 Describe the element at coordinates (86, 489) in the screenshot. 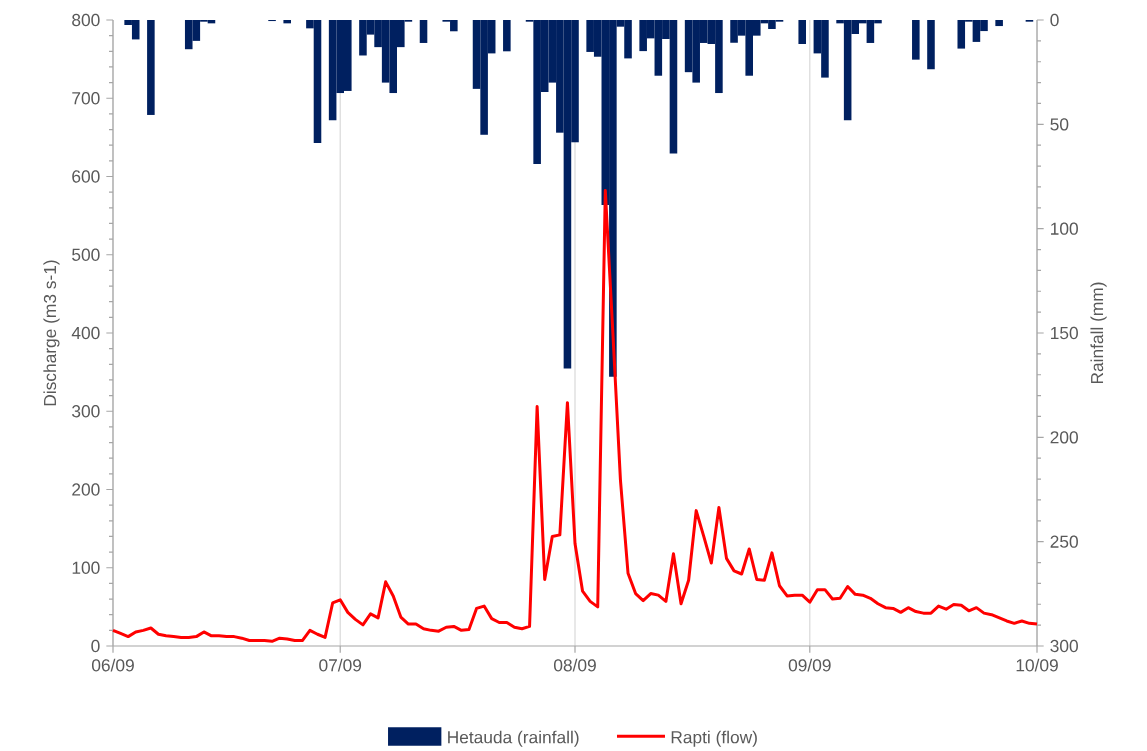

I see `y-tick-label: 200` at that location.